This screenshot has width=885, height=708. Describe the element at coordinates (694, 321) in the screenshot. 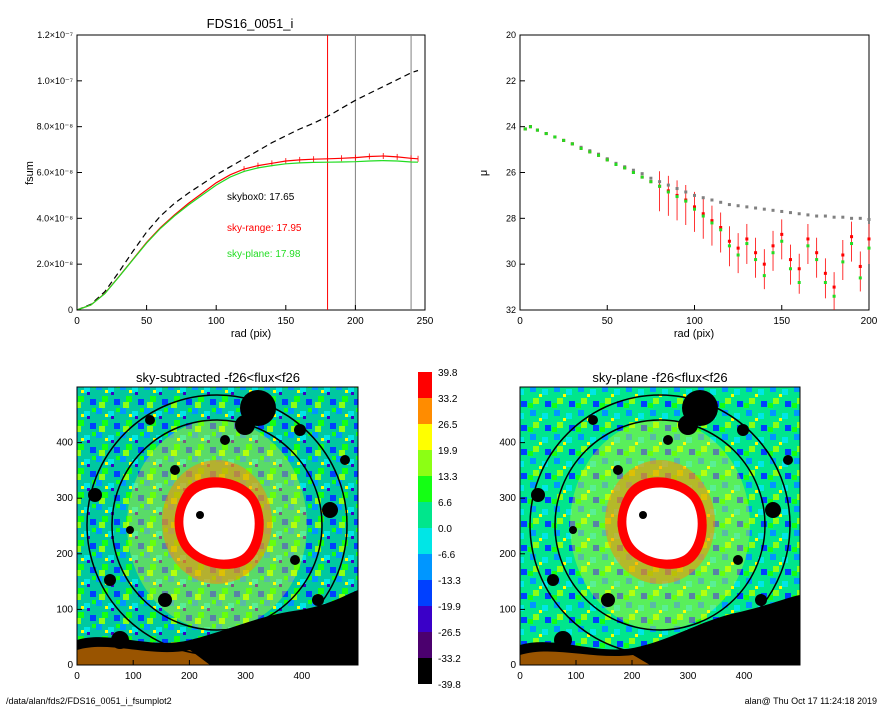

I see `surface-brightness-xtick-label: 100` at that location.